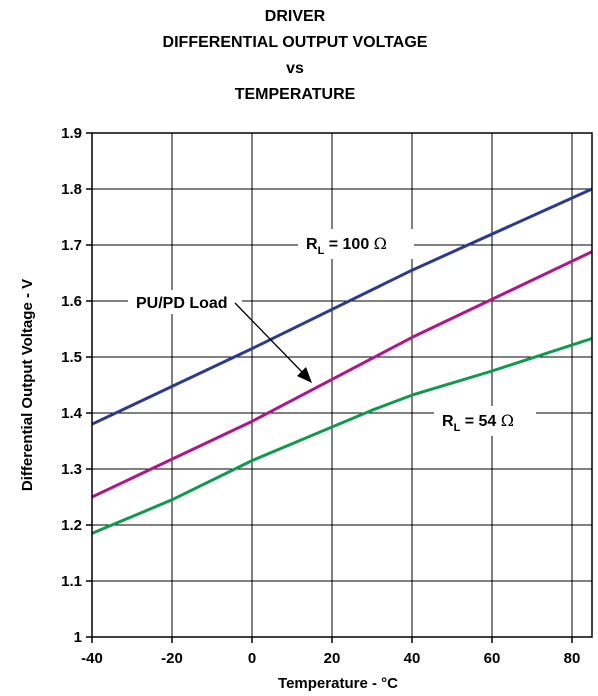 Image resolution: width=598 pixels, height=696 pixels. Describe the element at coordinates (478, 422) in the screenshot. I see `annotation-label: RL = 54 Ω` at that location.